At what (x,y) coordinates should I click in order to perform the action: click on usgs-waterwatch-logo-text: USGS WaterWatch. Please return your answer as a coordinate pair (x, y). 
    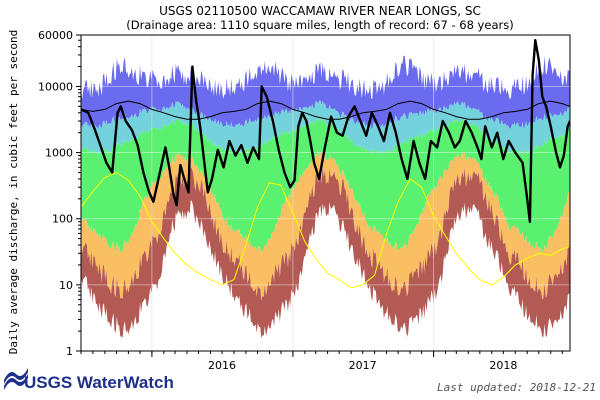
    Looking at the image, I should click on (99, 382).